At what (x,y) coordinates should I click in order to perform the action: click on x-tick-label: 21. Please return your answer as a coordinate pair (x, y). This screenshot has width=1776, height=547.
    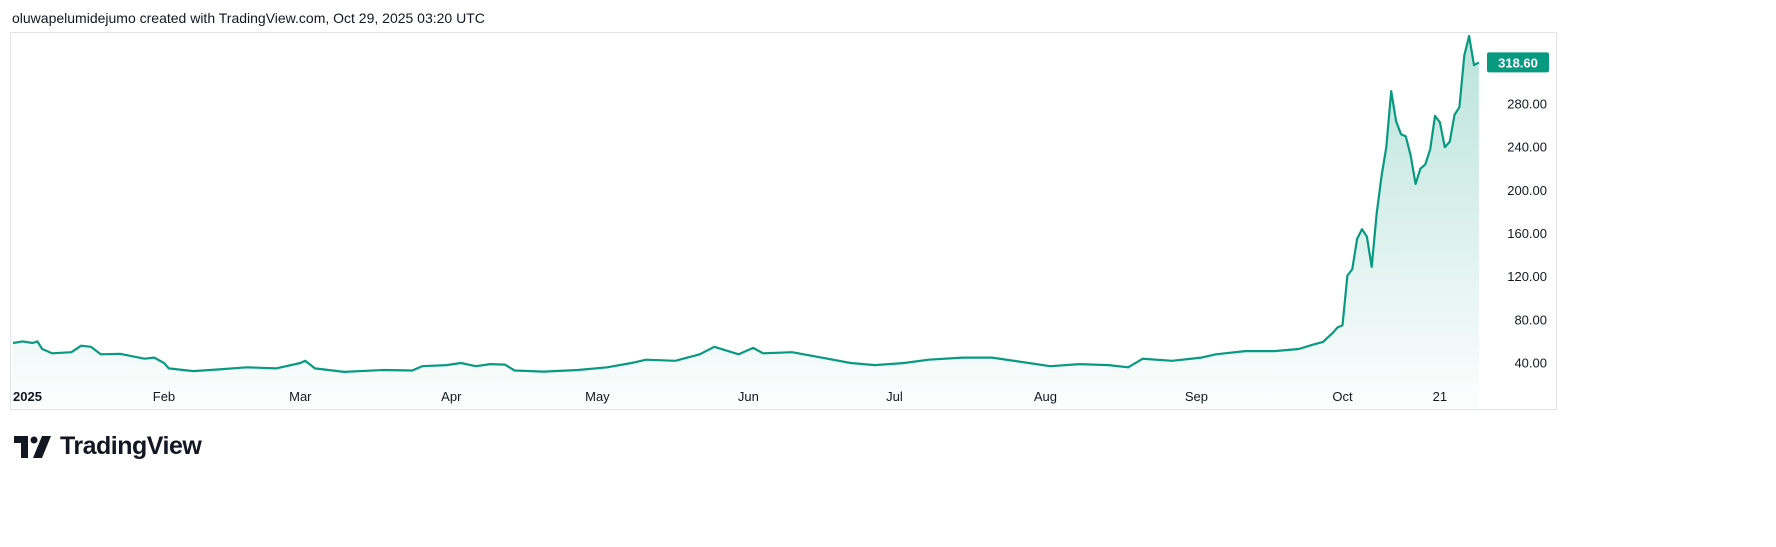
    Looking at the image, I should click on (1440, 396).